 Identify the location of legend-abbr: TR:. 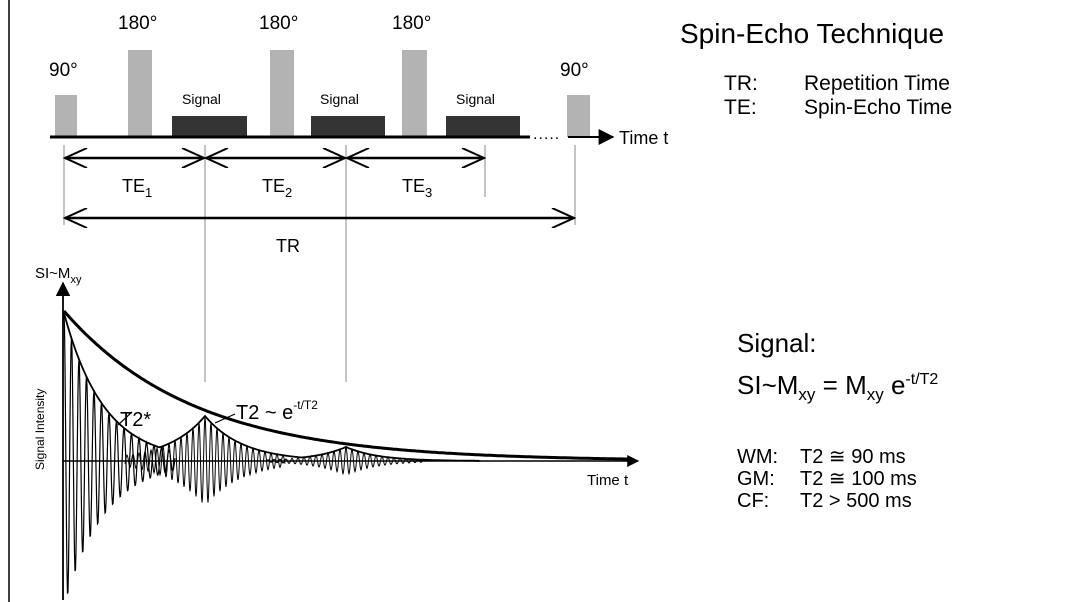
(741, 83).